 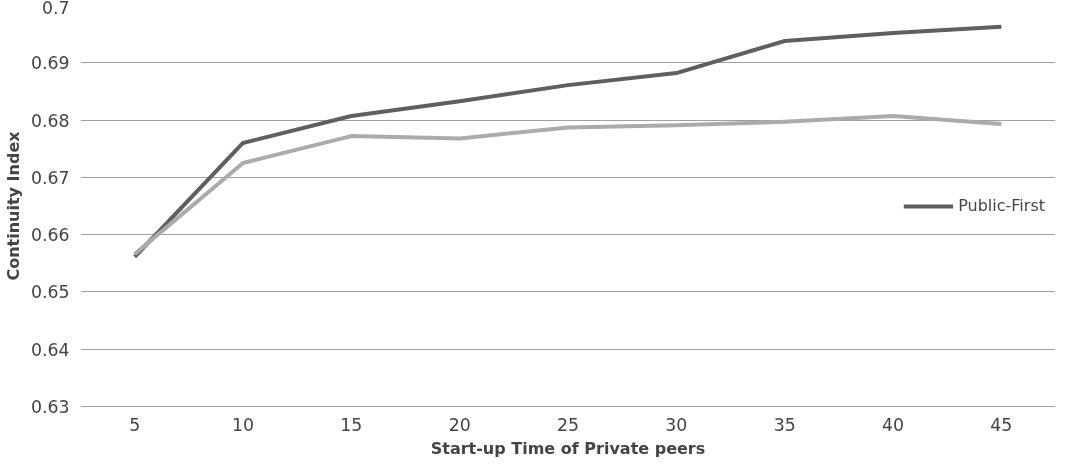 What do you see at coordinates (50, 349) in the screenshot?
I see `y-tick-label: 0.64` at bounding box center [50, 349].